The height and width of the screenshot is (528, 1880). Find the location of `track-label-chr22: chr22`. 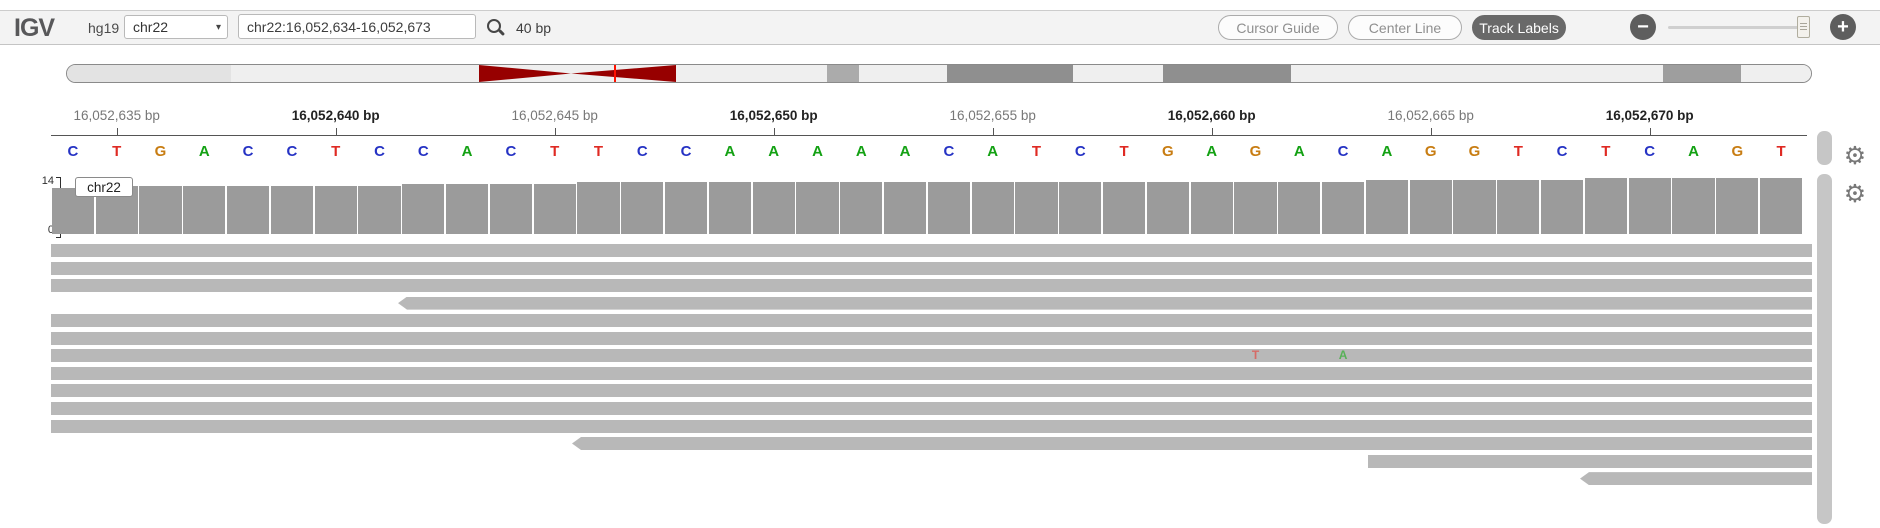

track-label-chr22: chr22 is located at coordinates (104, 187).